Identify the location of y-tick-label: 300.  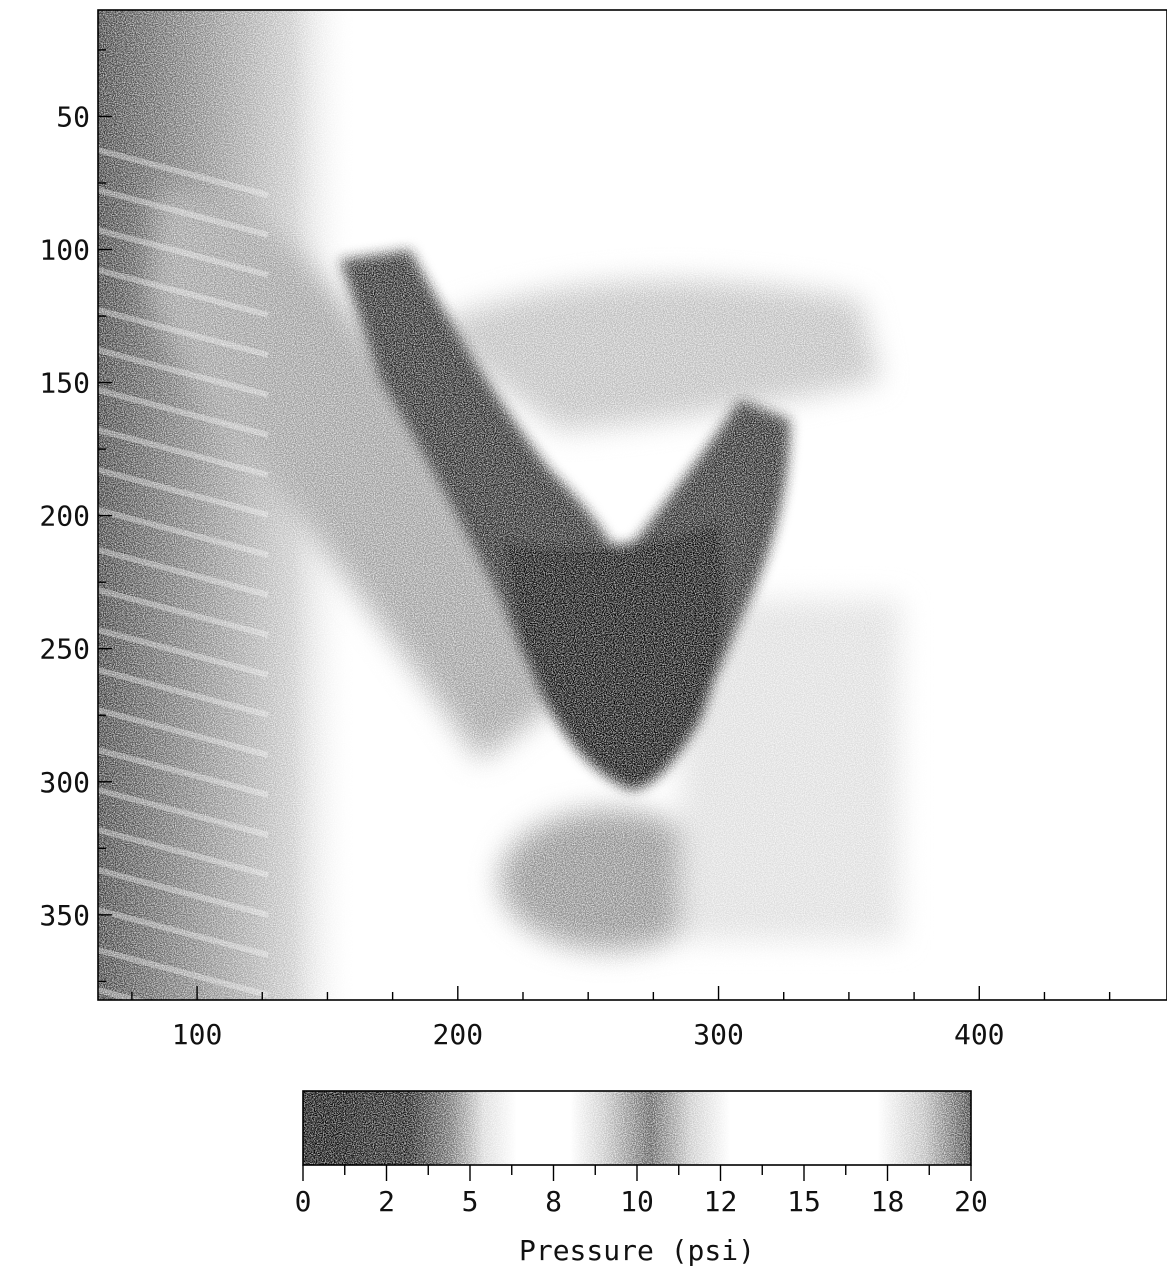
(64, 782).